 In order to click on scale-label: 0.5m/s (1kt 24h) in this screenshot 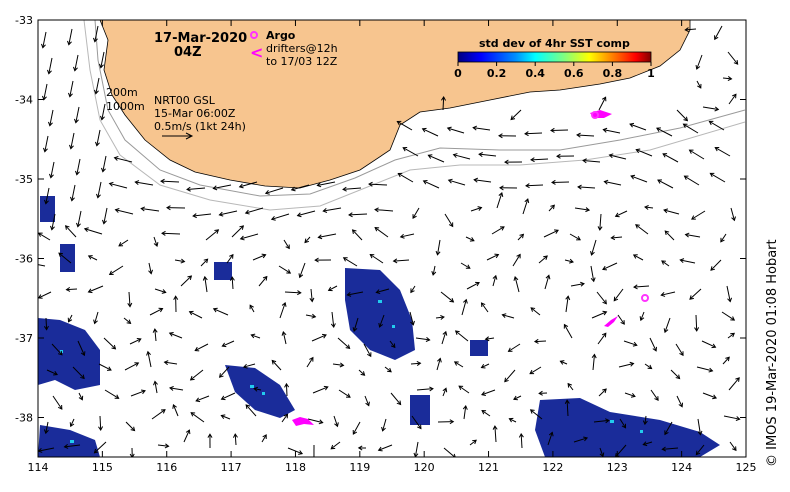, I will do `click(200, 126)`.